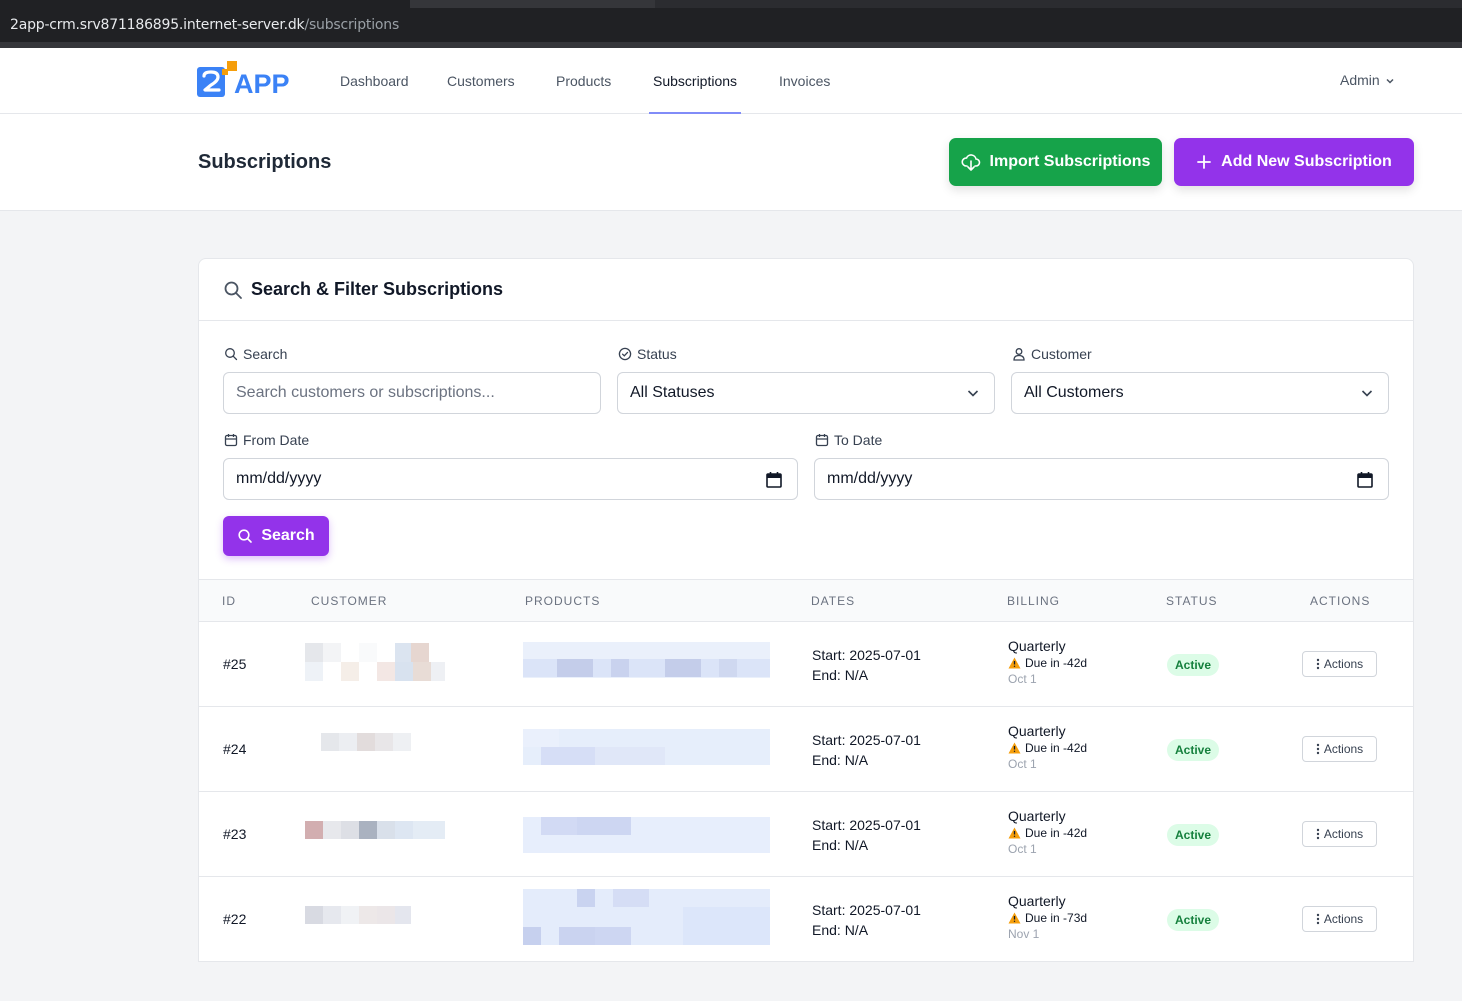 The height and width of the screenshot is (1001, 1462). What do you see at coordinates (229, 601) in the screenshot?
I see `column-header-id: ID` at bounding box center [229, 601].